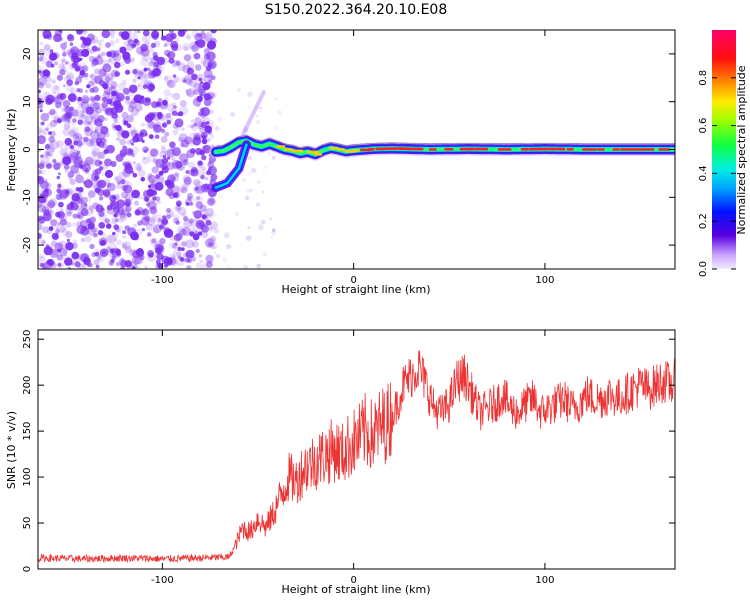 This screenshot has width=750, height=600. What do you see at coordinates (445, 141) in the screenshot?
I see `track-edge` at bounding box center [445, 141].